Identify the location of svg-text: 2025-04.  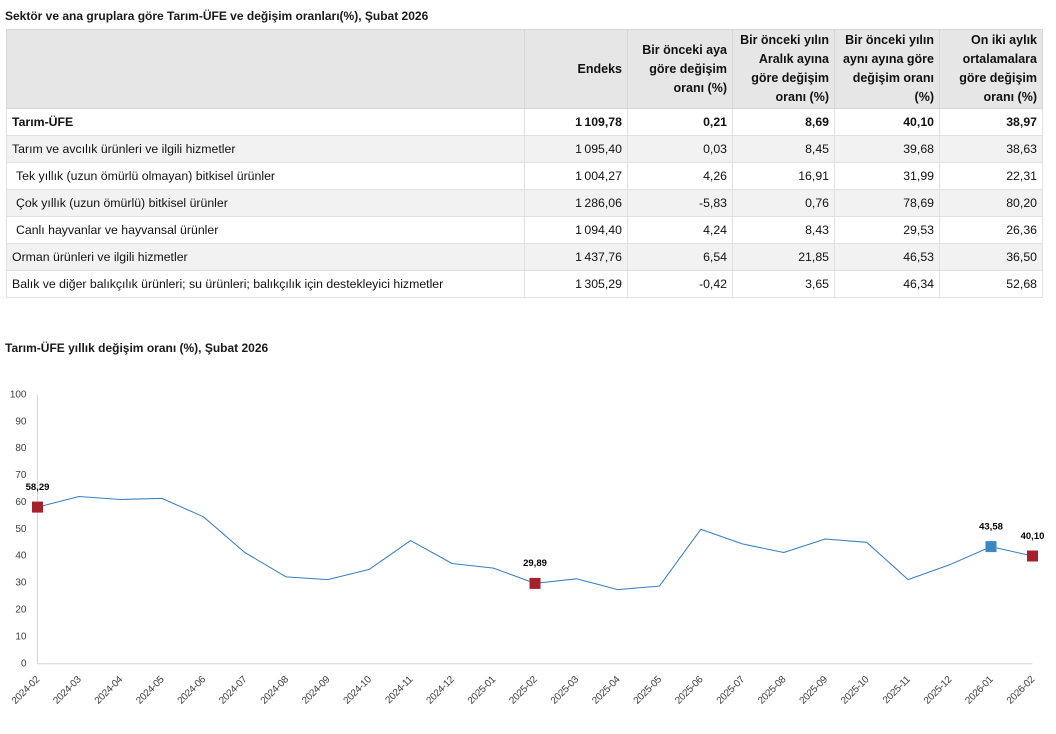
(606, 690).